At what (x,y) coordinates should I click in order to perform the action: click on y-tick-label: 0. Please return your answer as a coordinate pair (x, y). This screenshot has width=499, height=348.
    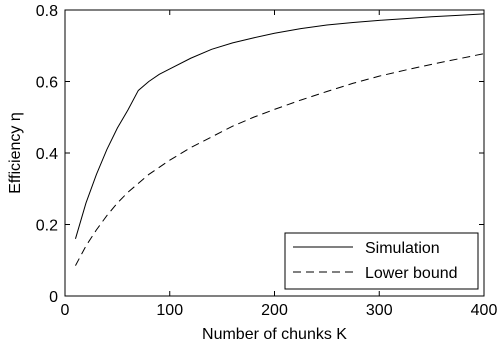
    Looking at the image, I should click on (53, 297).